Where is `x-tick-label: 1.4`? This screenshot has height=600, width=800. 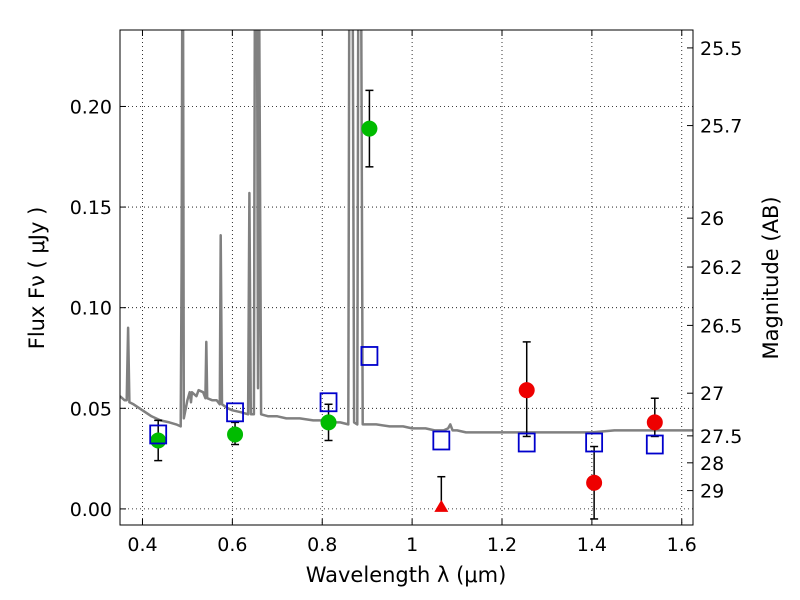 x-tick-label: 1.4 is located at coordinates (592, 545).